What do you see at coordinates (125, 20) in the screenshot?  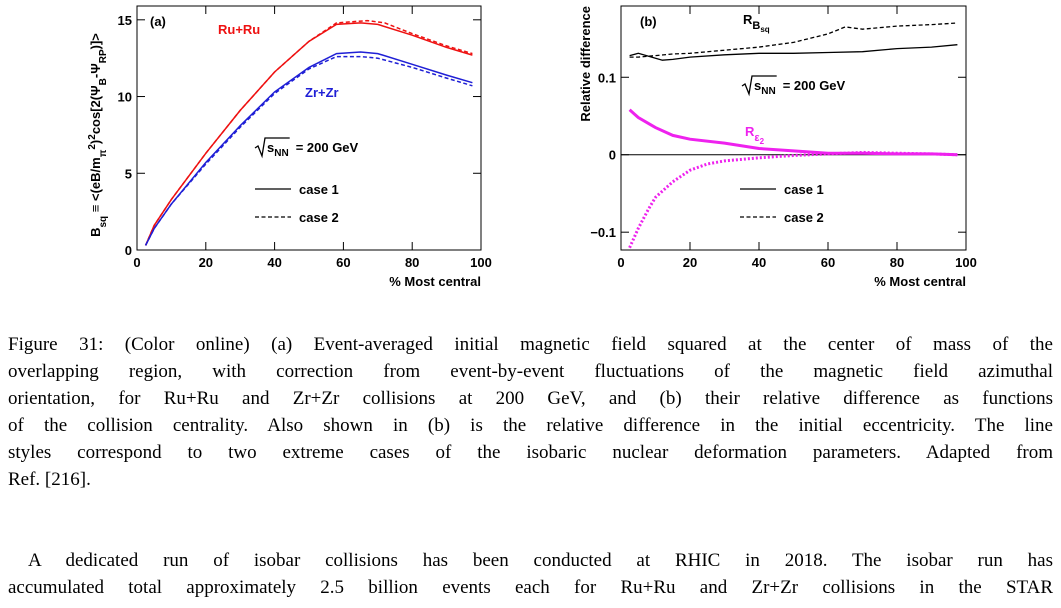 I see `y-tick-label: 15` at bounding box center [125, 20].